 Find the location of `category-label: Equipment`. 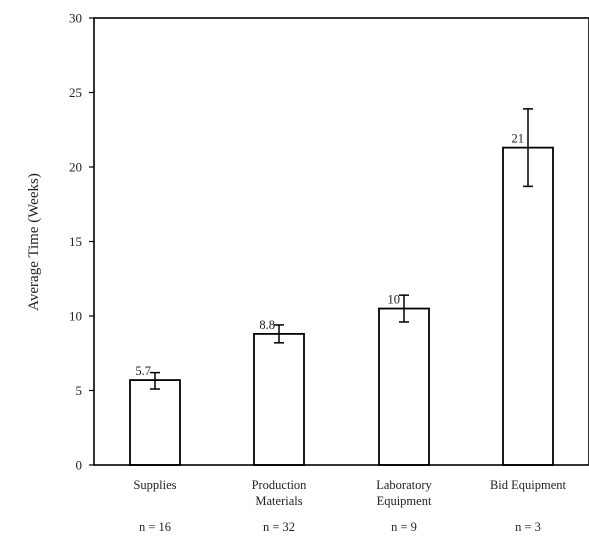

category-label: Equipment is located at coordinates (404, 501).